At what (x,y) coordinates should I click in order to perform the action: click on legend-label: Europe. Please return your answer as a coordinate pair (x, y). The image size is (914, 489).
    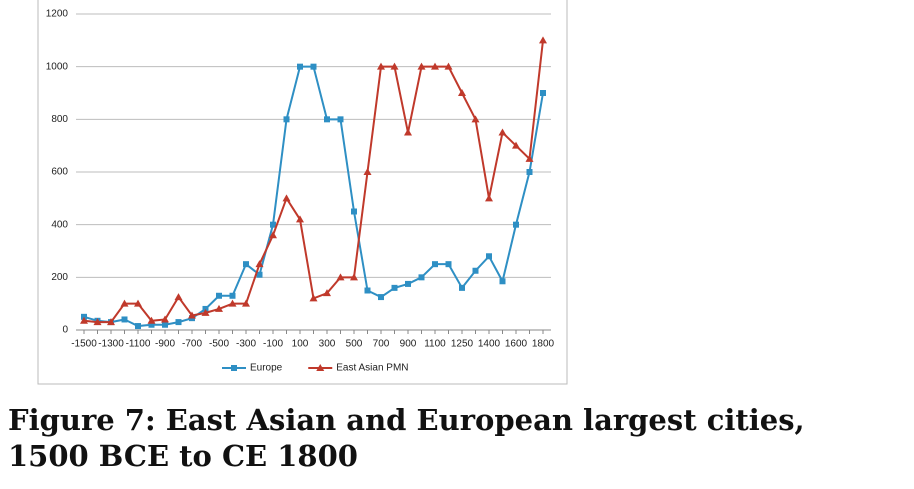
    Looking at the image, I should click on (266, 368).